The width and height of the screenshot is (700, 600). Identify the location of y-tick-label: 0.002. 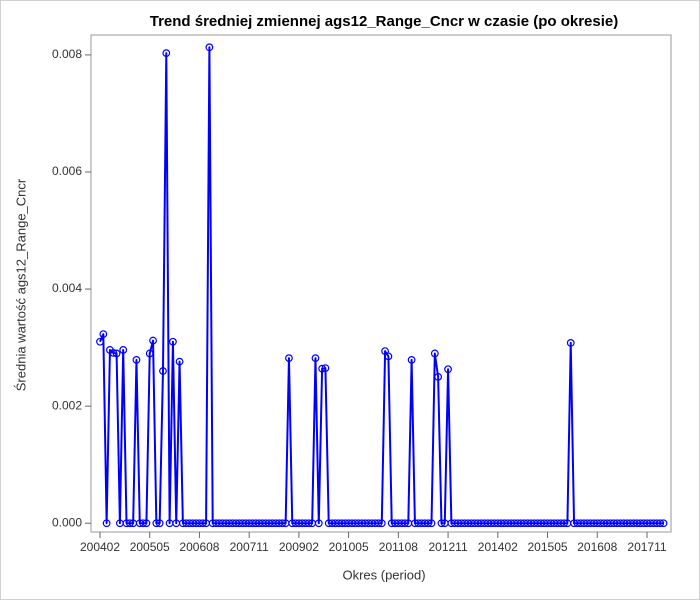
(67, 405).